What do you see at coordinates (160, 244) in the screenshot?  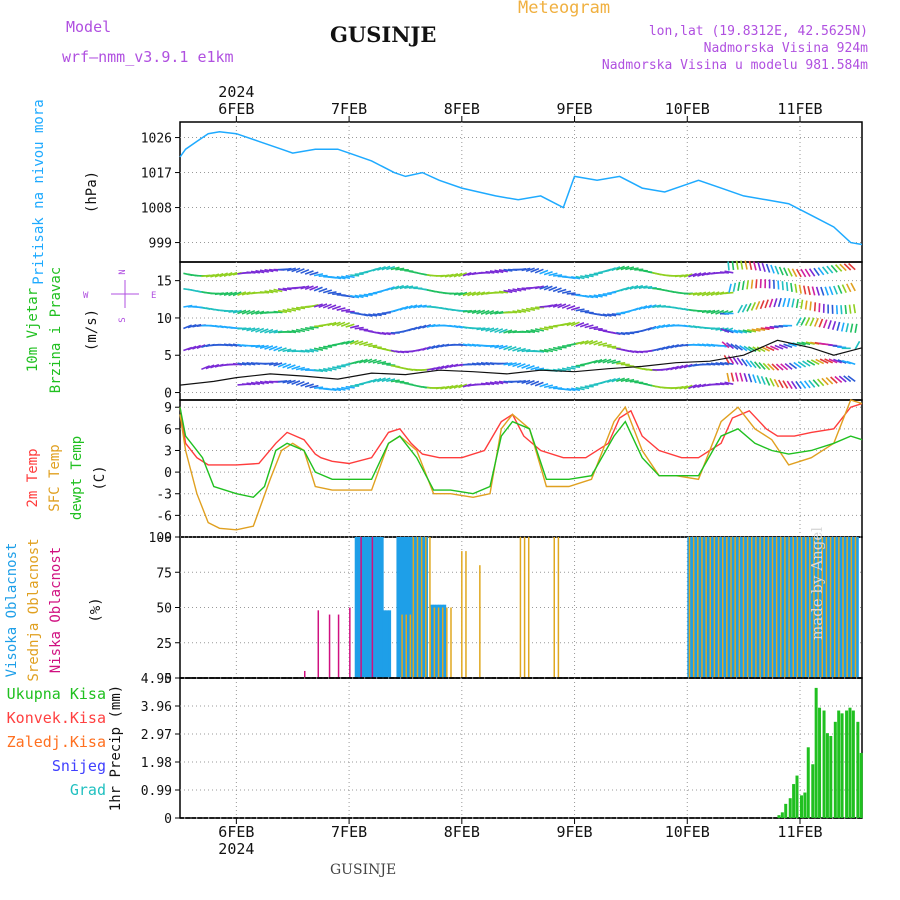 I see `pressure-ytick-label: 999` at bounding box center [160, 244].